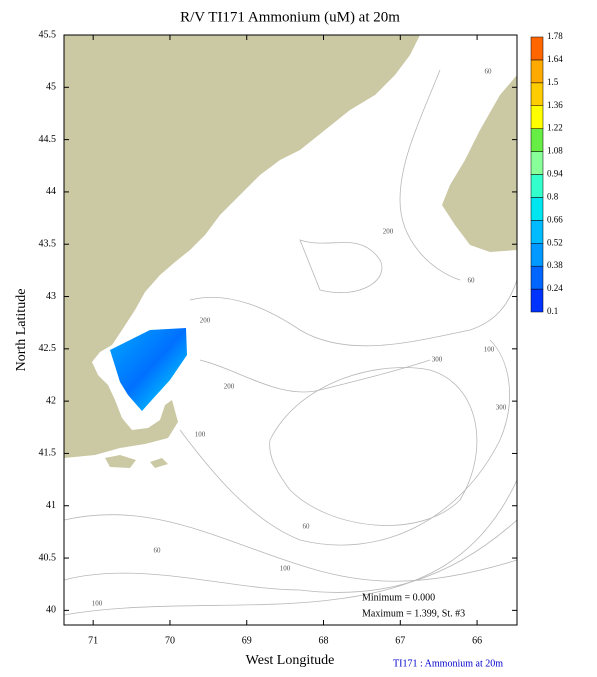 This screenshot has height=677, width=597. What do you see at coordinates (21, 330) in the screenshot?
I see `y-axis-label: North Latitude` at bounding box center [21, 330].